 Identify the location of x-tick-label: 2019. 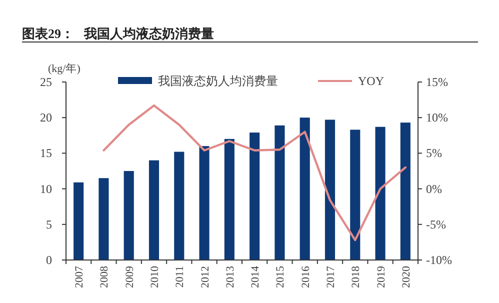
(381, 277).